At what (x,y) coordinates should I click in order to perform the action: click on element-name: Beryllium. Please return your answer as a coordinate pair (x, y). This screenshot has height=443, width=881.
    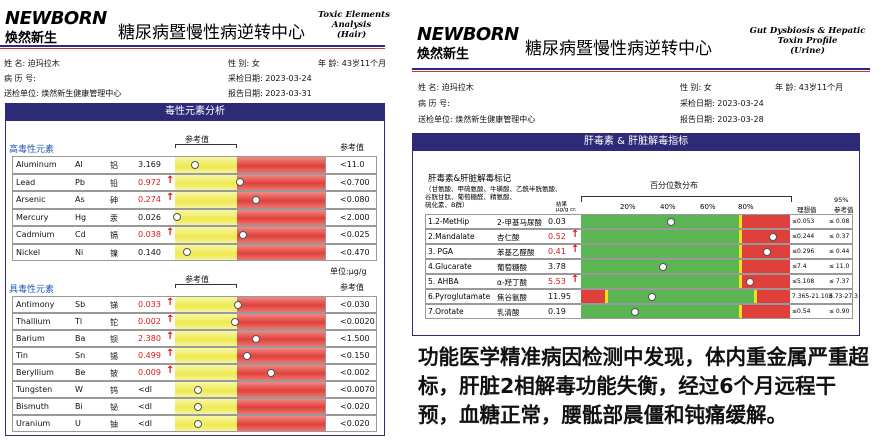
    Looking at the image, I should click on (35, 372).